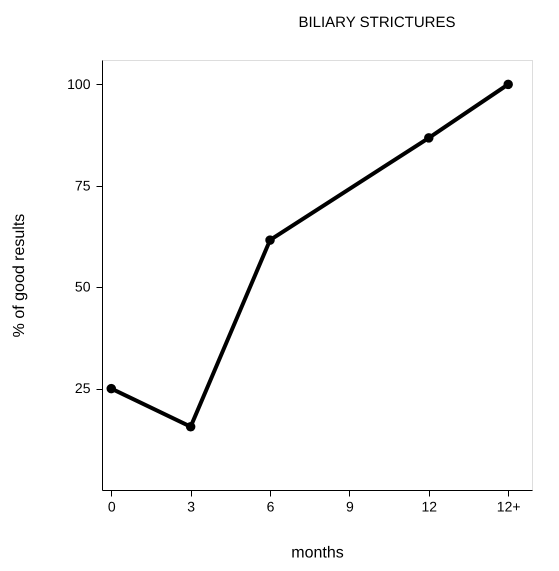 The height and width of the screenshot is (571, 559). I want to click on x-tick-label: 9, so click(350, 506).